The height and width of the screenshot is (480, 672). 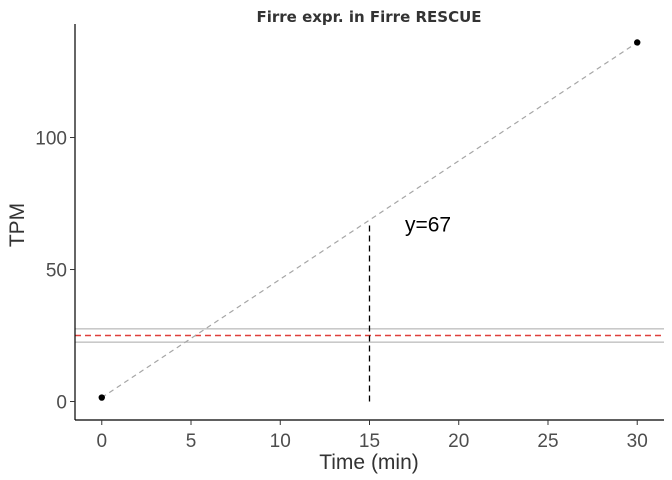 What do you see at coordinates (369, 441) in the screenshot?
I see `x-tick-label-15: 15` at bounding box center [369, 441].